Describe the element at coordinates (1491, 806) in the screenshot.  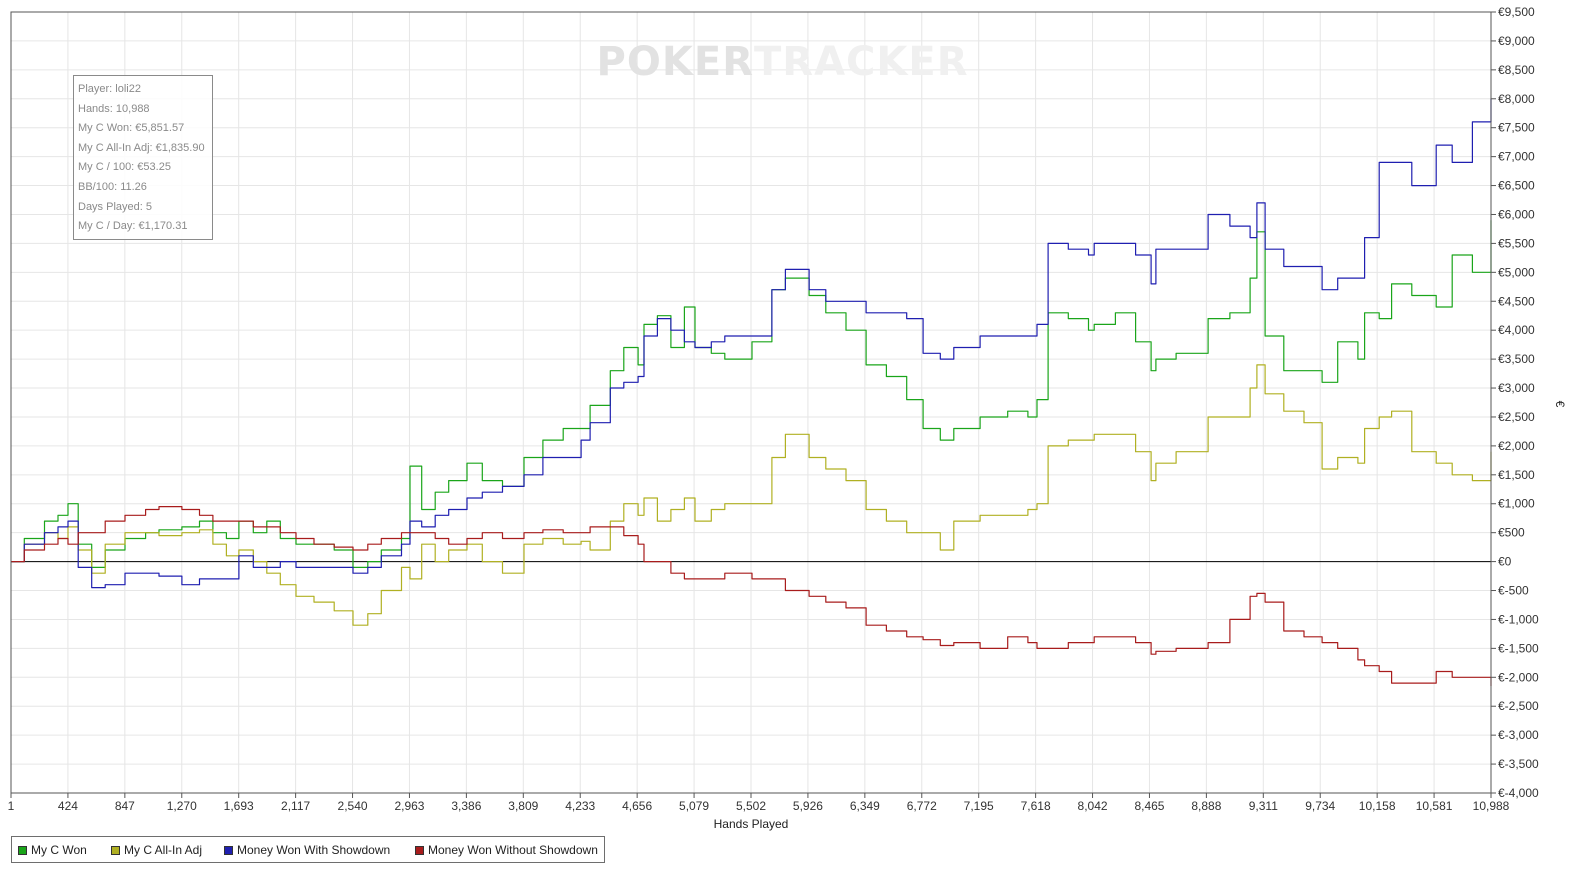
I see `x-tick-label: 10,988` at that location.